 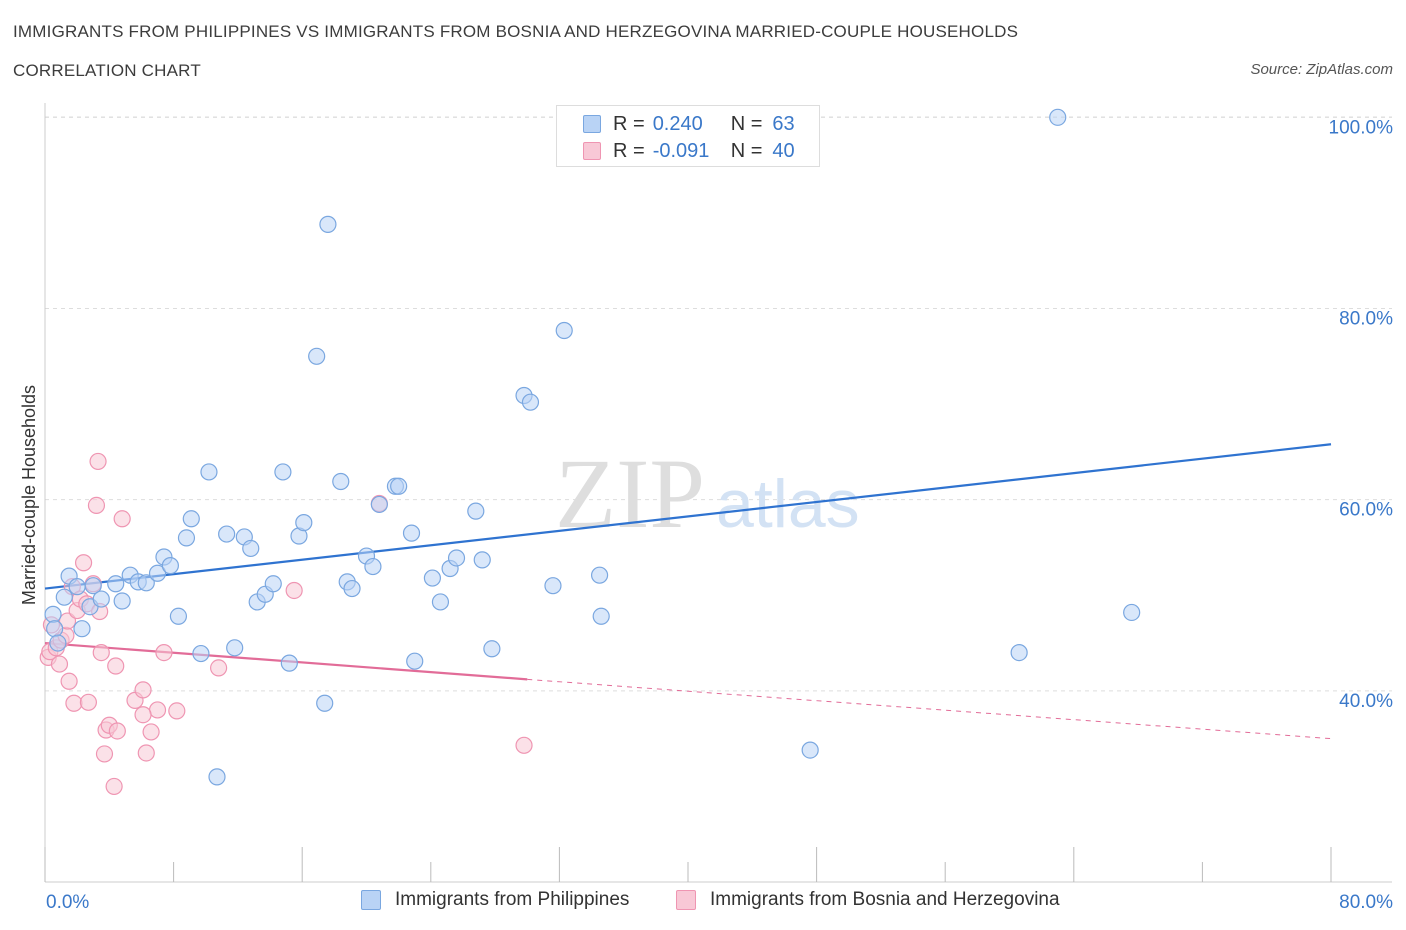 I want to click on y-tick-label: 80.0%, so click(x=1366, y=319).